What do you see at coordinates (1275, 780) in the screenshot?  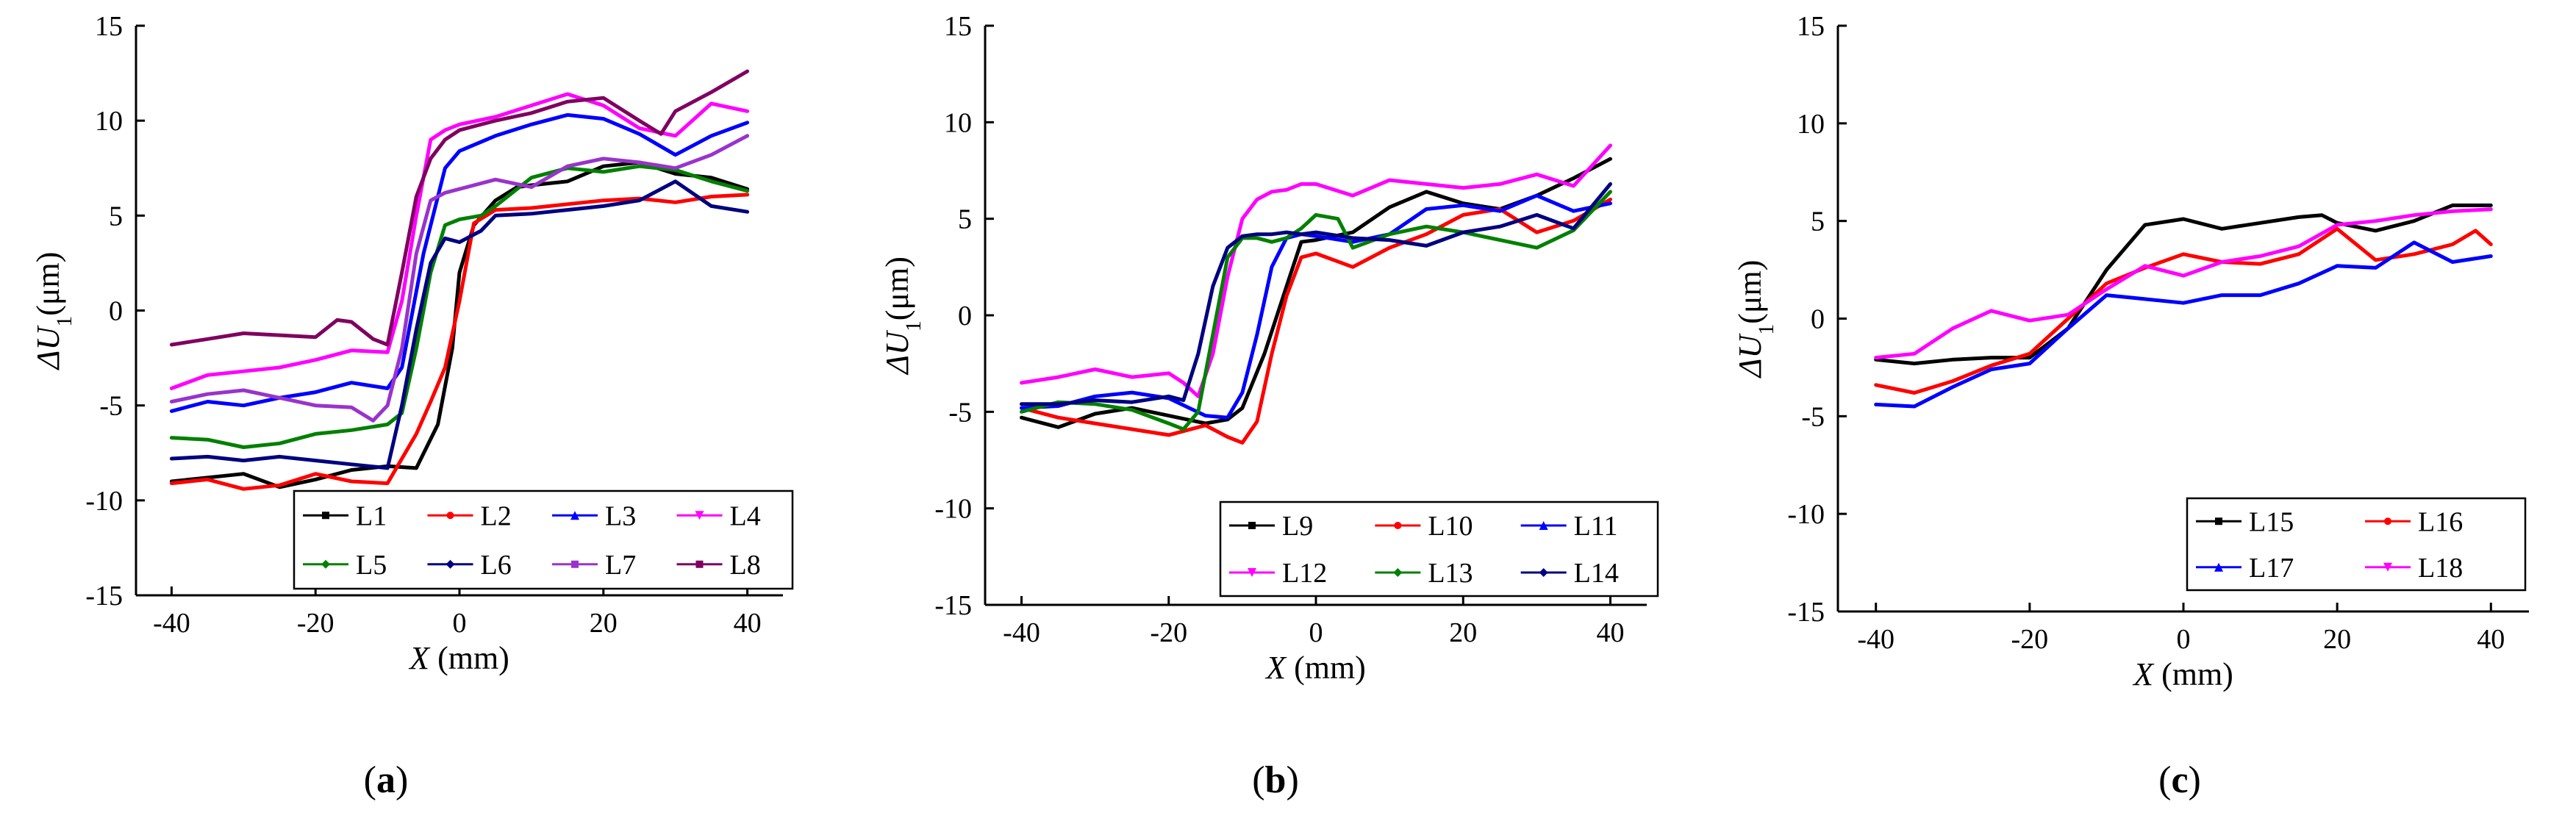 I see `panel-label: (b)` at bounding box center [1275, 780].